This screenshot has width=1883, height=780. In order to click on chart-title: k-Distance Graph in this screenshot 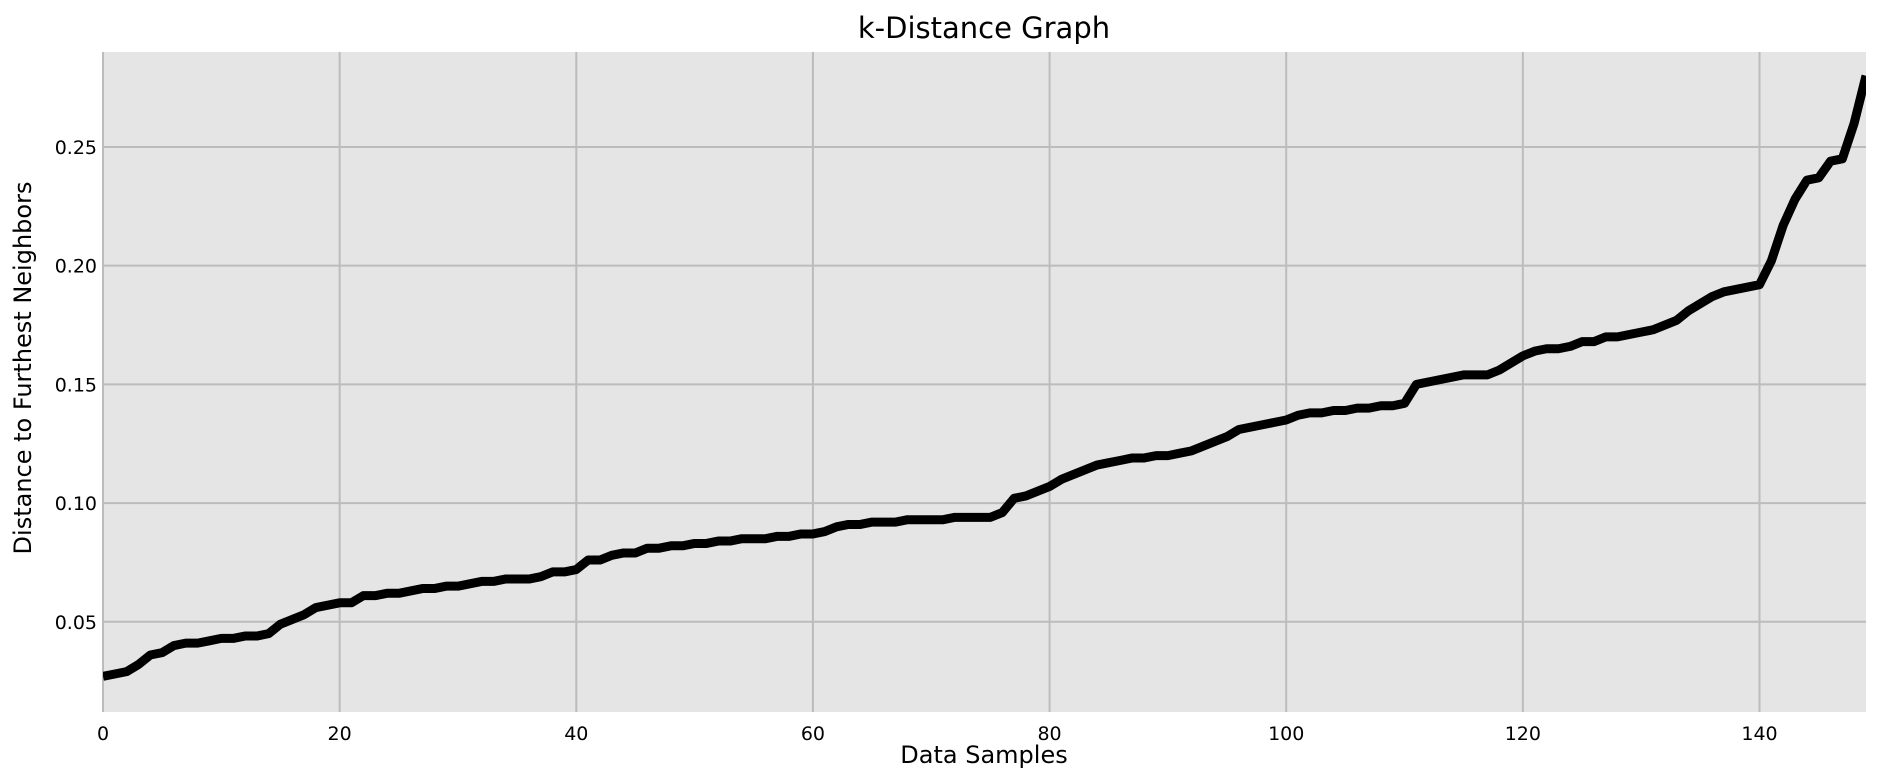, I will do `click(984, 28)`.